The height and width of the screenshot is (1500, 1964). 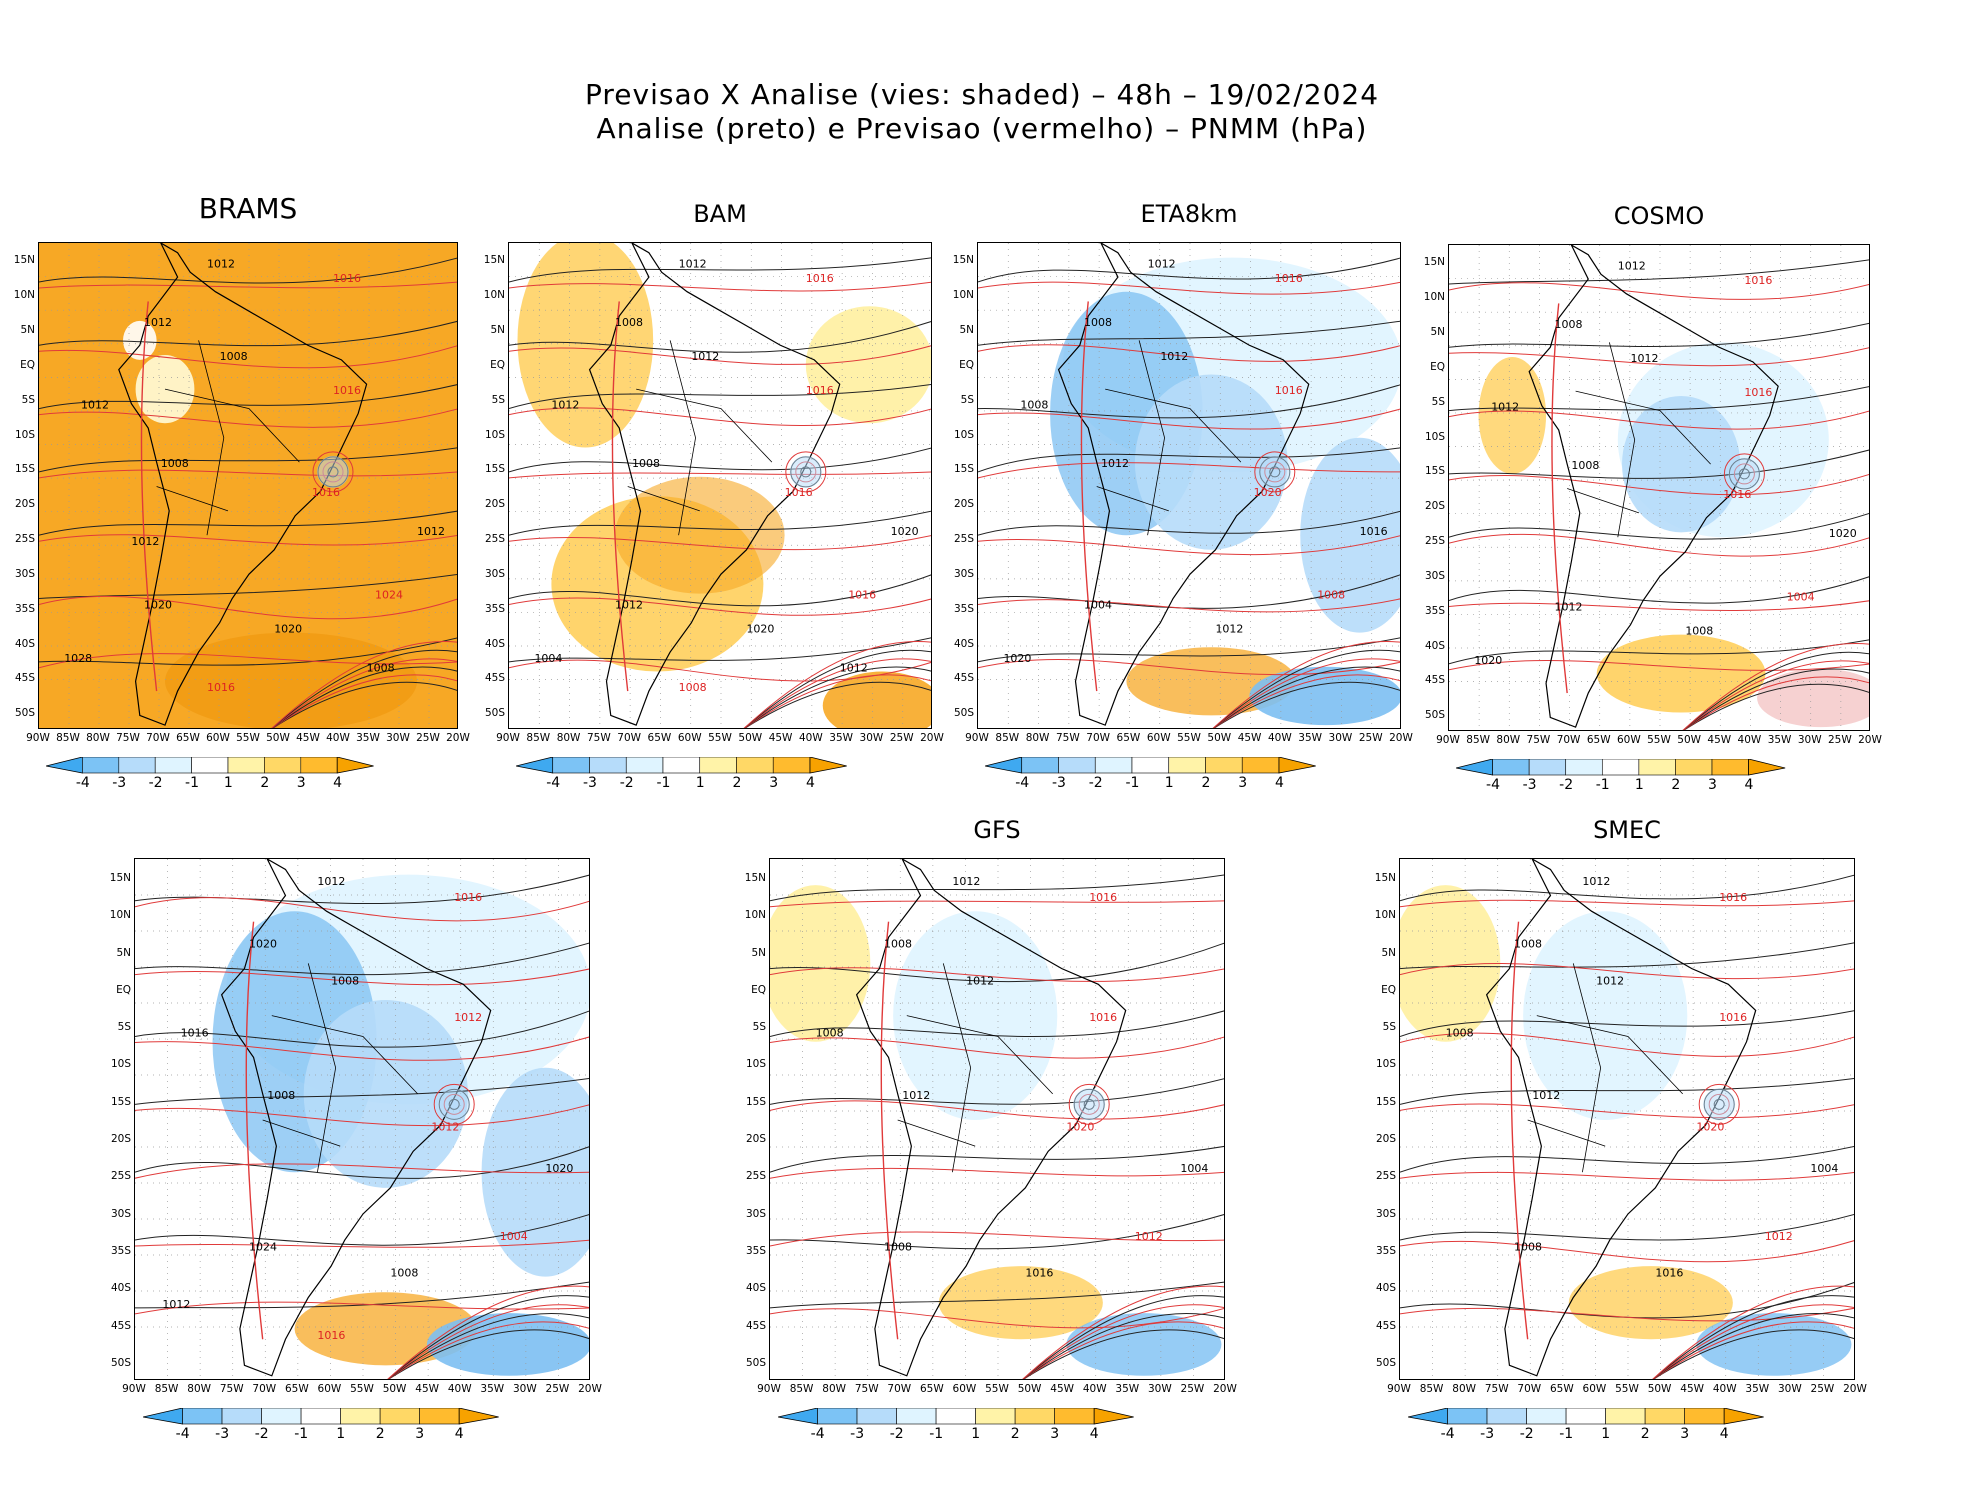 What do you see at coordinates (1464, 1389) in the screenshot?
I see `lon-label: 80W` at bounding box center [1464, 1389].